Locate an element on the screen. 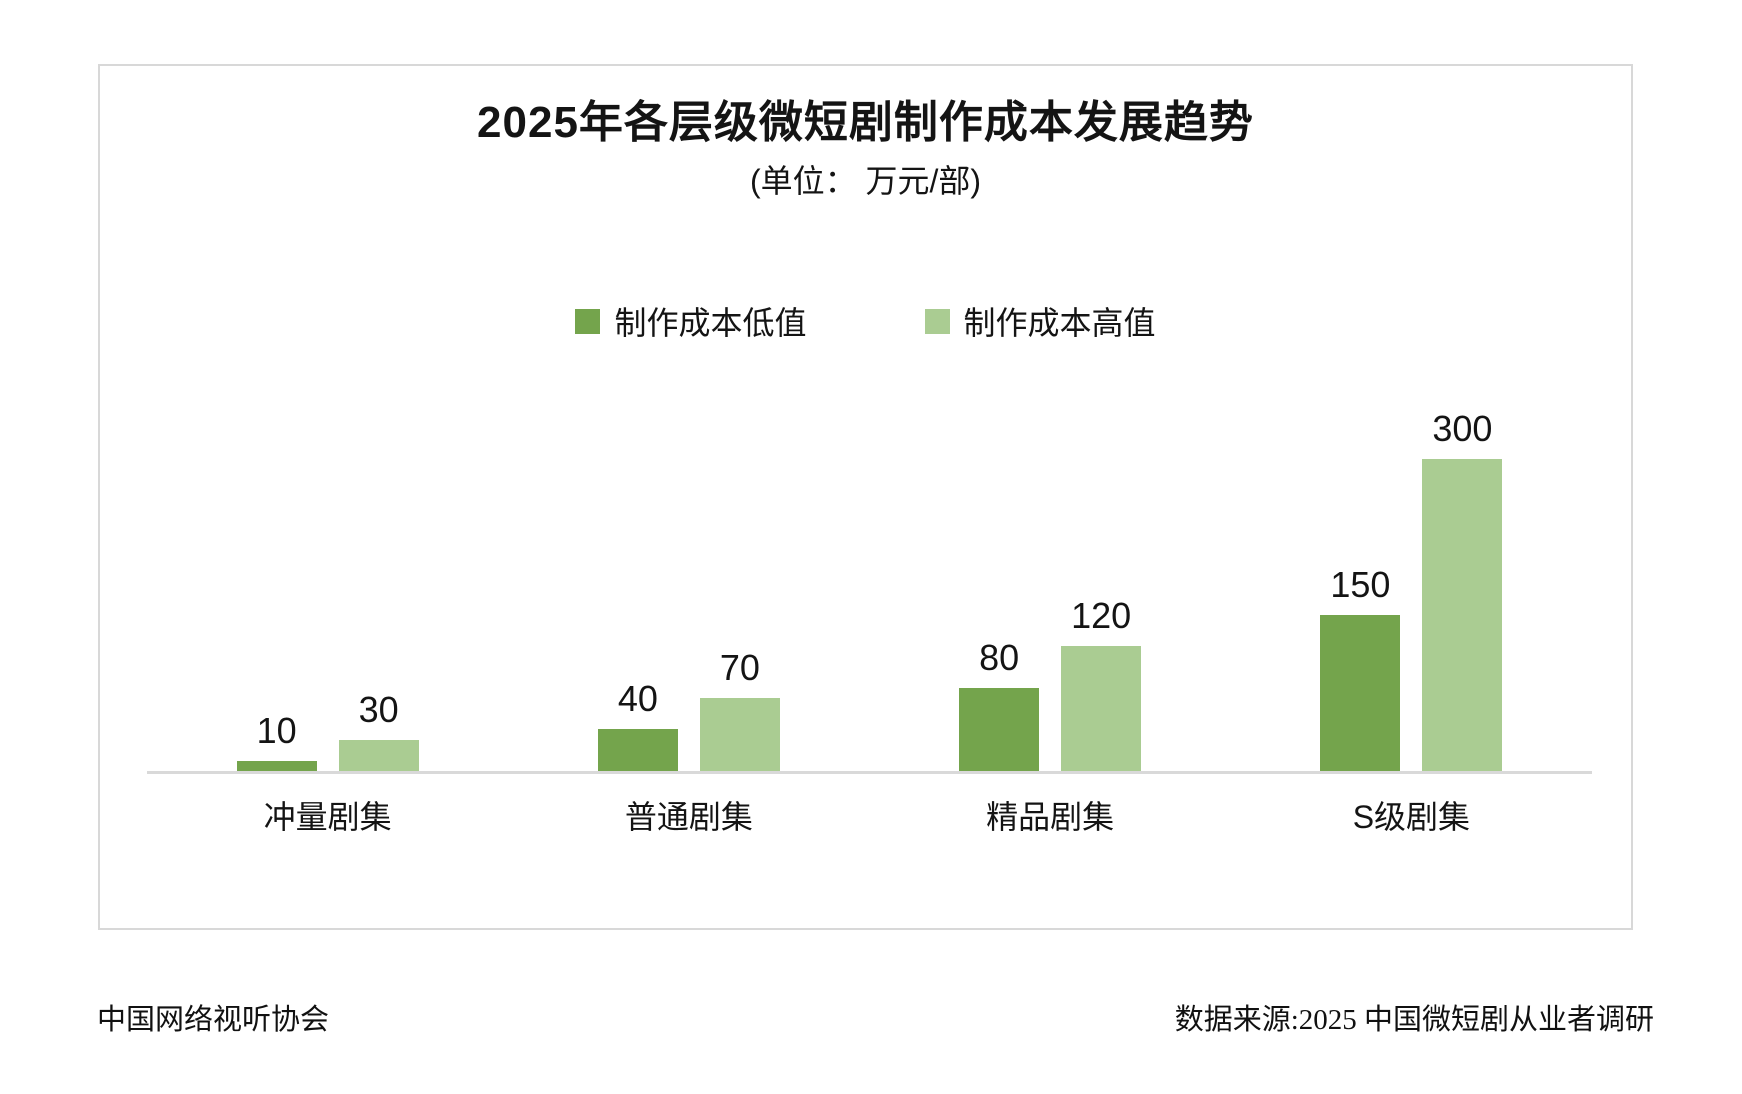 The height and width of the screenshot is (1094, 1742). bar-value-label: 300 is located at coordinates (1462, 428).